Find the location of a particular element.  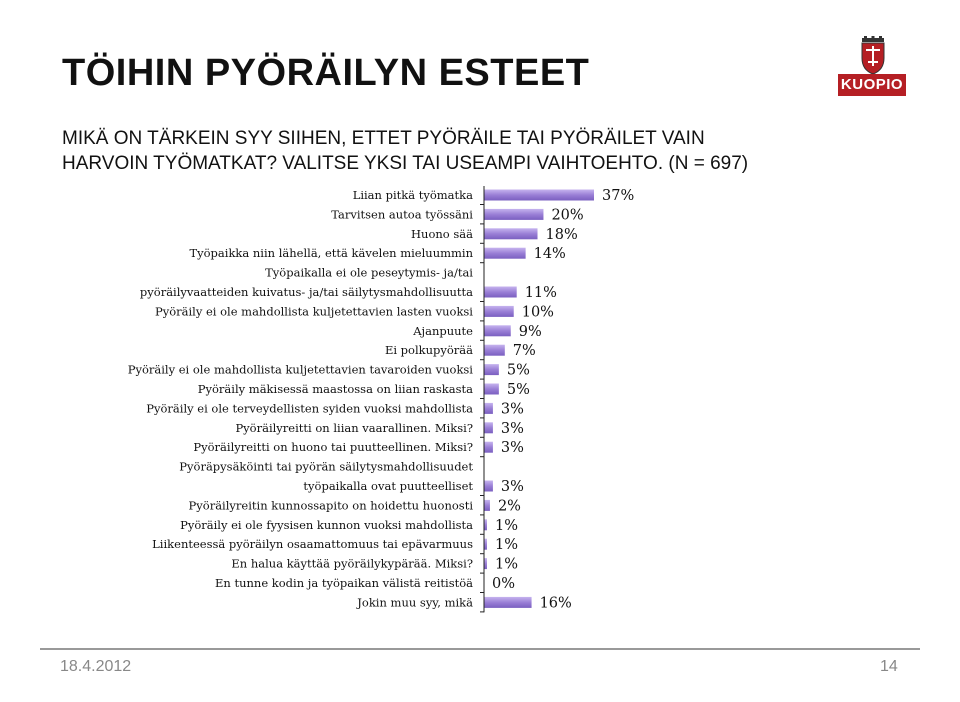

category-label: Liian pitkä työmatka is located at coordinates (413, 195).